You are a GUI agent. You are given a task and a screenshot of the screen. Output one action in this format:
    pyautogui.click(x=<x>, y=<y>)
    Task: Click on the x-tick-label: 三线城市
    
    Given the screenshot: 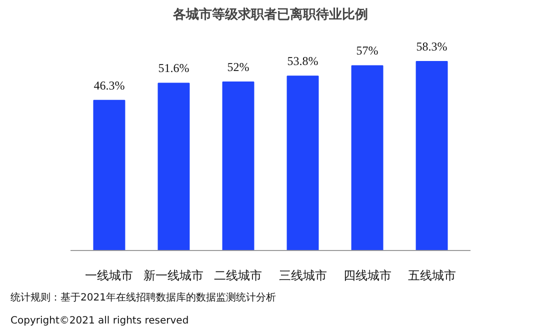 What is the action you would take?
    pyautogui.click(x=302, y=275)
    